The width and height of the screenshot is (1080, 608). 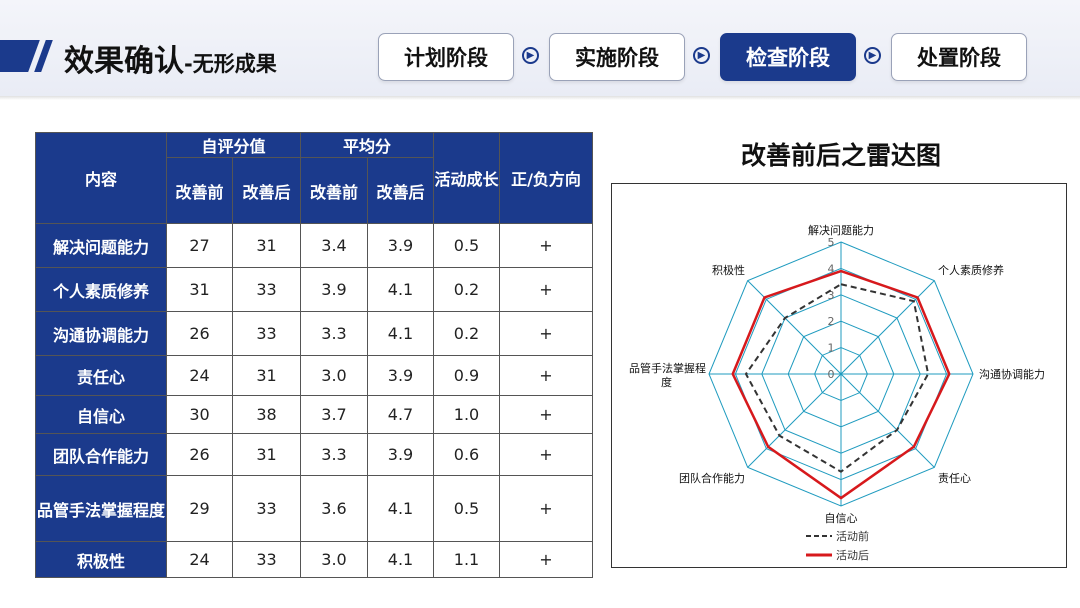 I want to click on page-title-sub: -无形成果, so click(x=230, y=64).